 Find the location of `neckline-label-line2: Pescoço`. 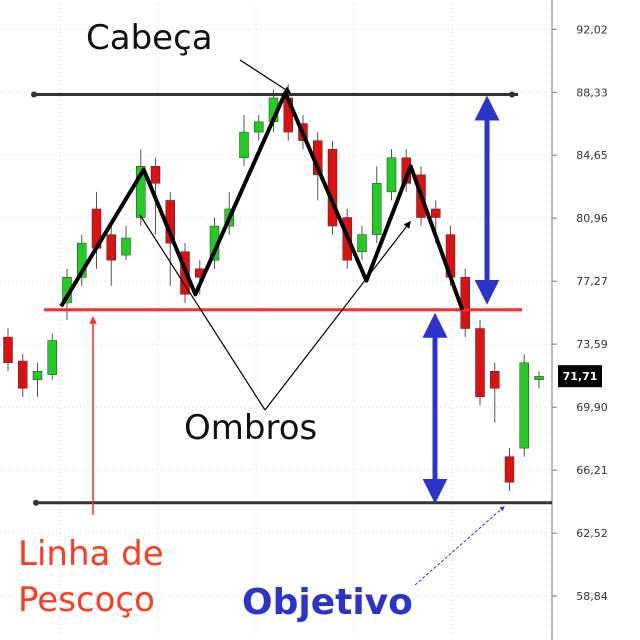

neckline-label-line2: Pescoço is located at coordinates (86, 600).